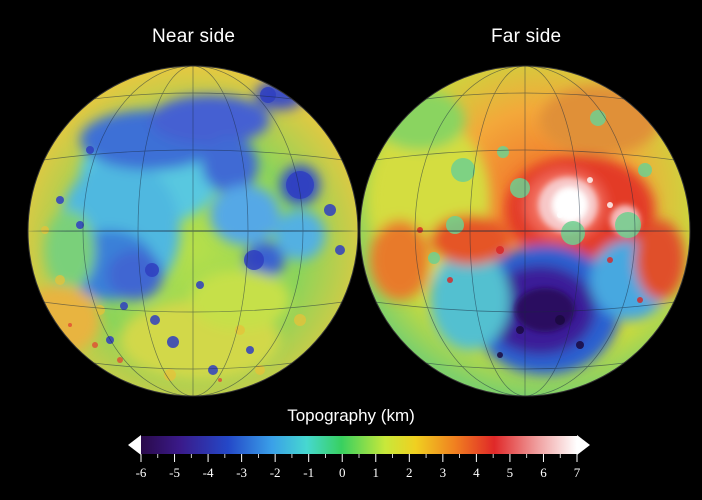 The width and height of the screenshot is (702, 500). I want to click on colorbar-tick-label: 2, so click(409, 472).